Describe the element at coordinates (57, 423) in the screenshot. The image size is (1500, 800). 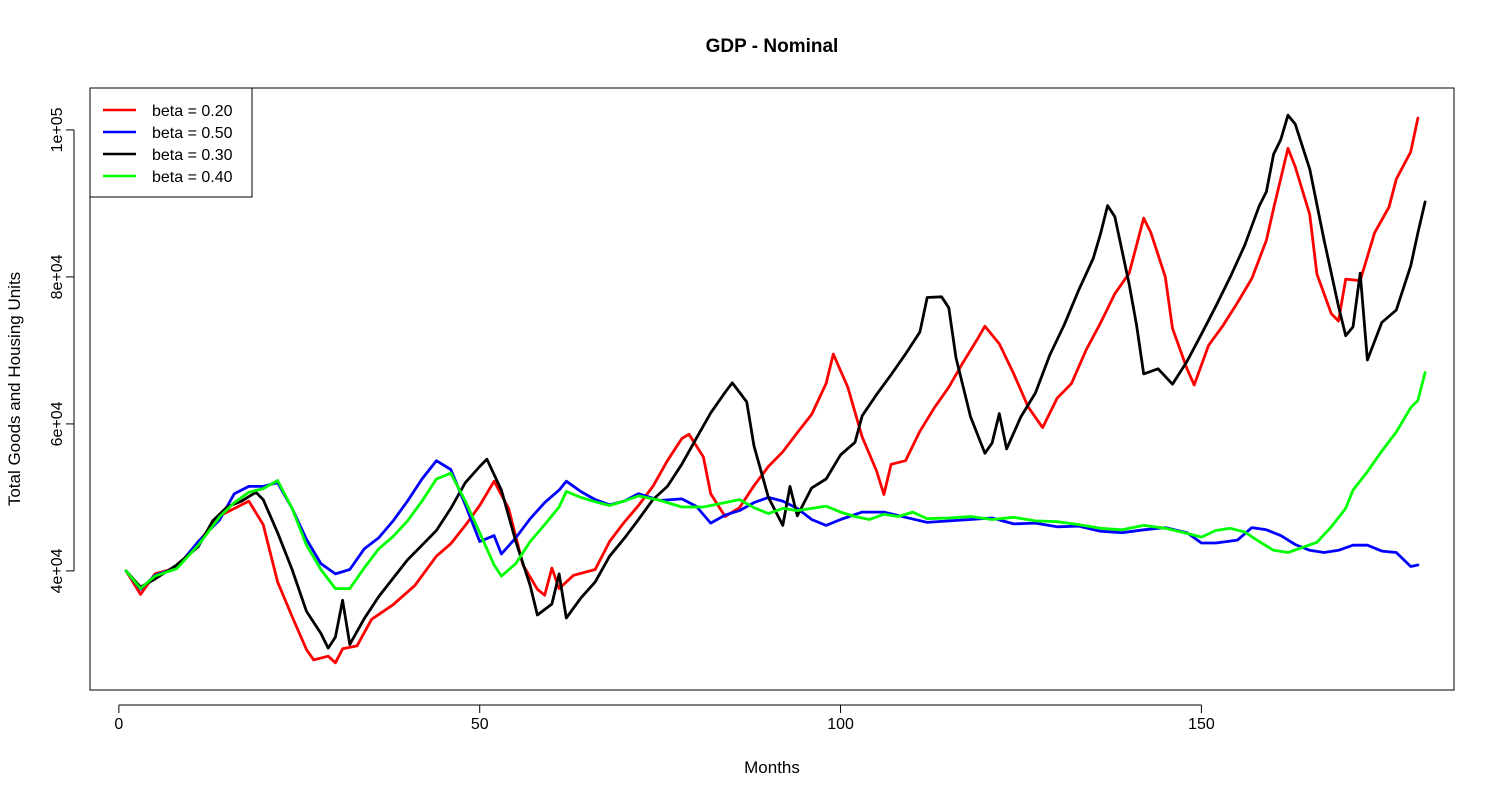
I see `y-tick-label: 6e+04` at that location.